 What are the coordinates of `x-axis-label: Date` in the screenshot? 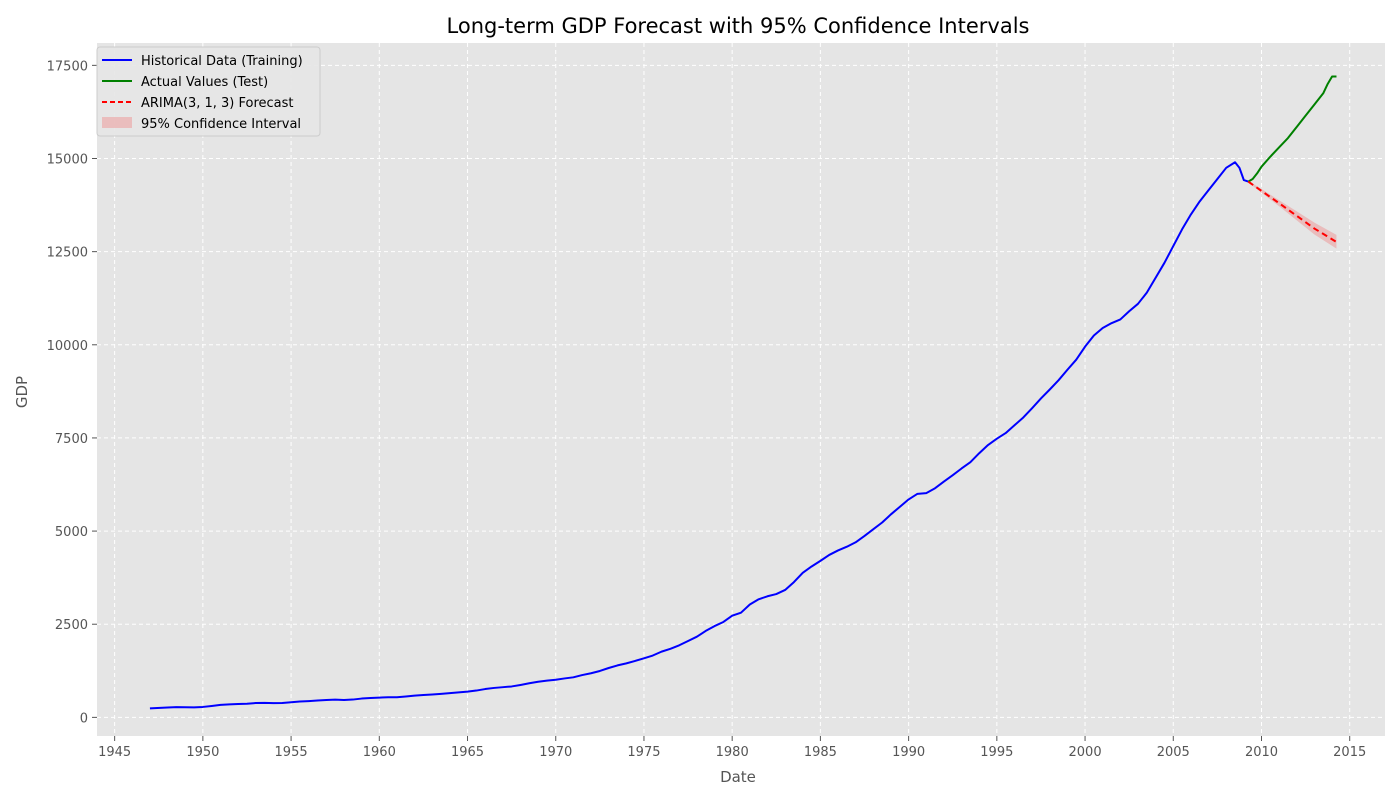 It's located at (738, 777).